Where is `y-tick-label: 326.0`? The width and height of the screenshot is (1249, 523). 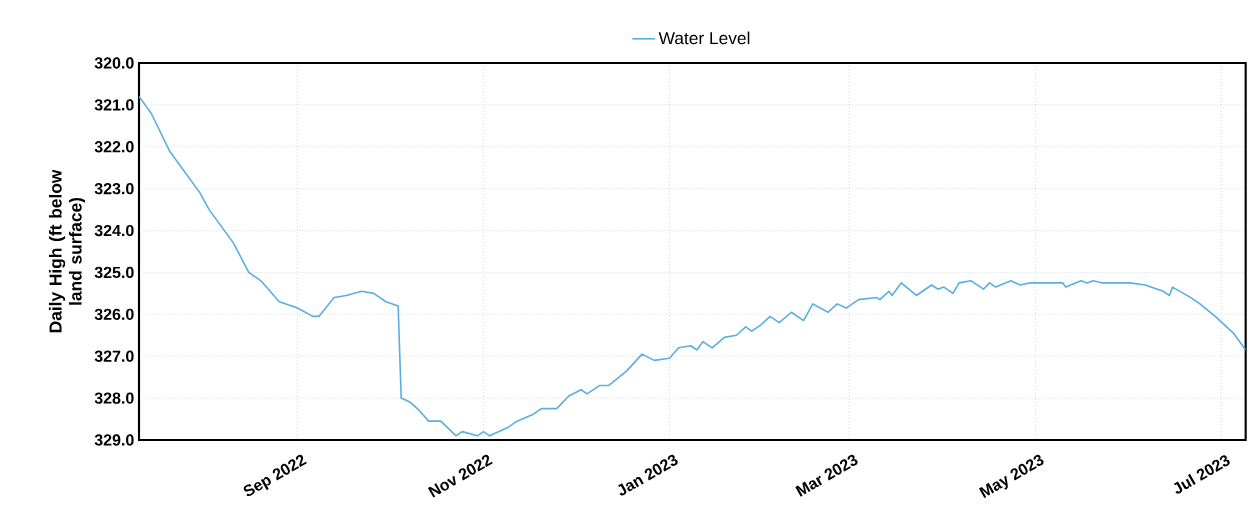 y-tick-label: 326.0 is located at coordinates (114, 314).